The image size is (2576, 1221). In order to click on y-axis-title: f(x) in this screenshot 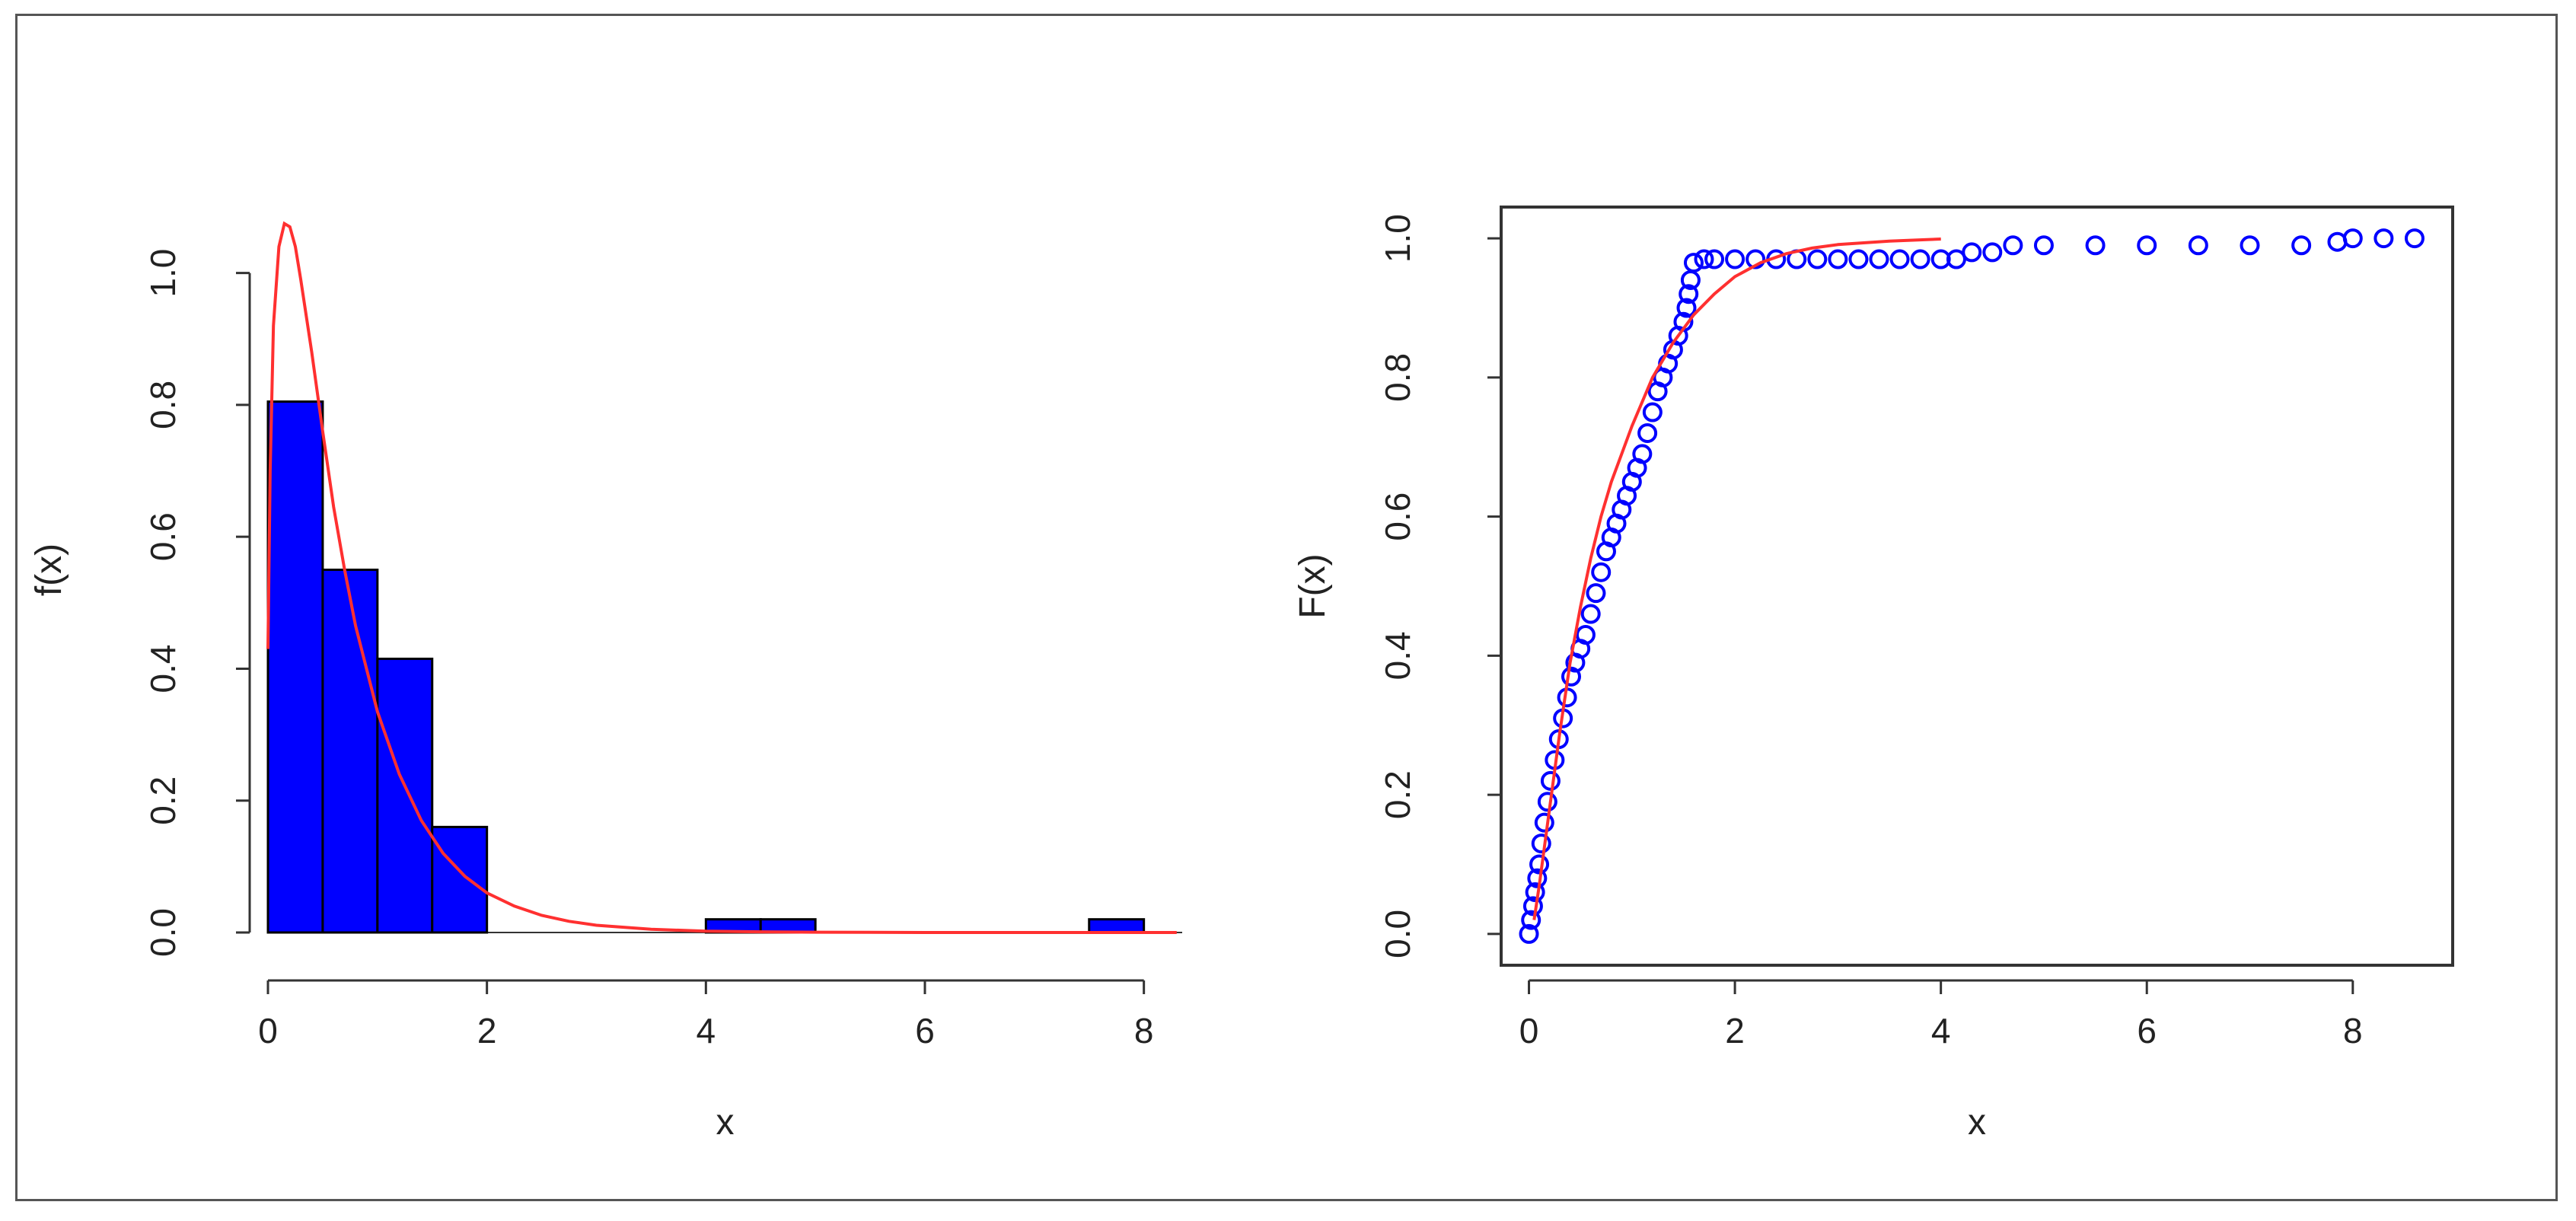, I will do `click(49, 570)`.